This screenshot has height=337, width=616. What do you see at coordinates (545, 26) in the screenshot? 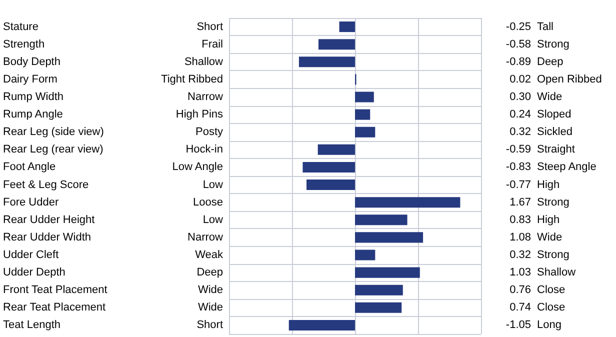
I see `text: Tall` at bounding box center [545, 26].